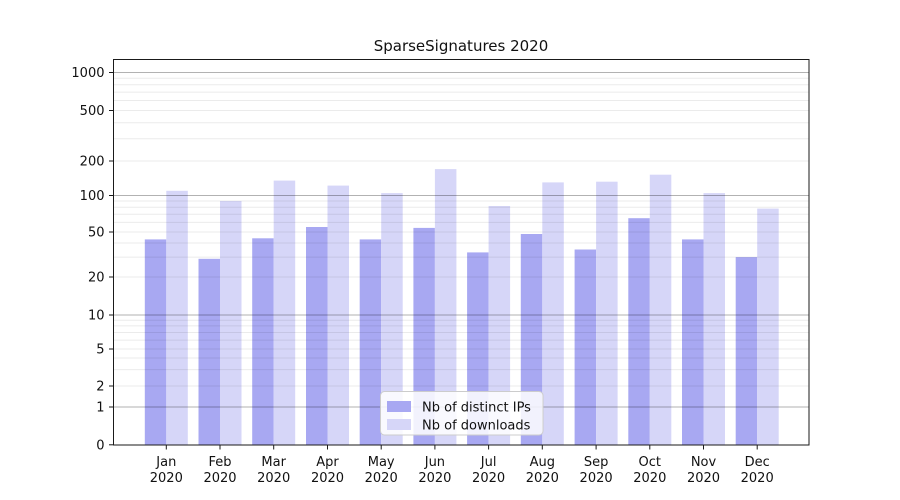 The width and height of the screenshot is (900, 500). Describe the element at coordinates (92, 162) in the screenshot. I see `y-tick-label-200: 200` at that location.